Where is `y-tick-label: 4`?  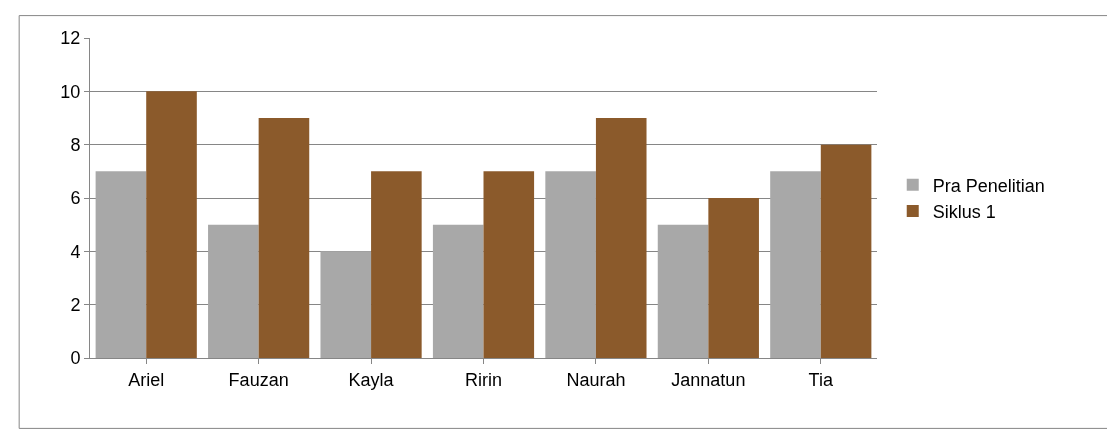
y-tick-label: 4 is located at coordinates (75, 251).